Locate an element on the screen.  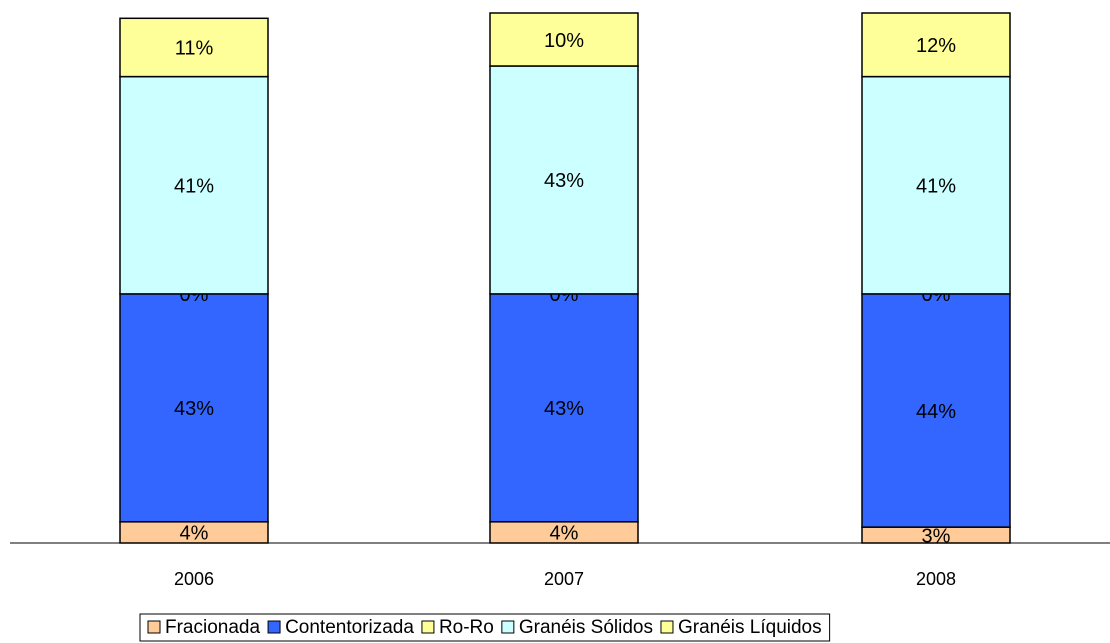
value-label: 44% is located at coordinates (936, 412).